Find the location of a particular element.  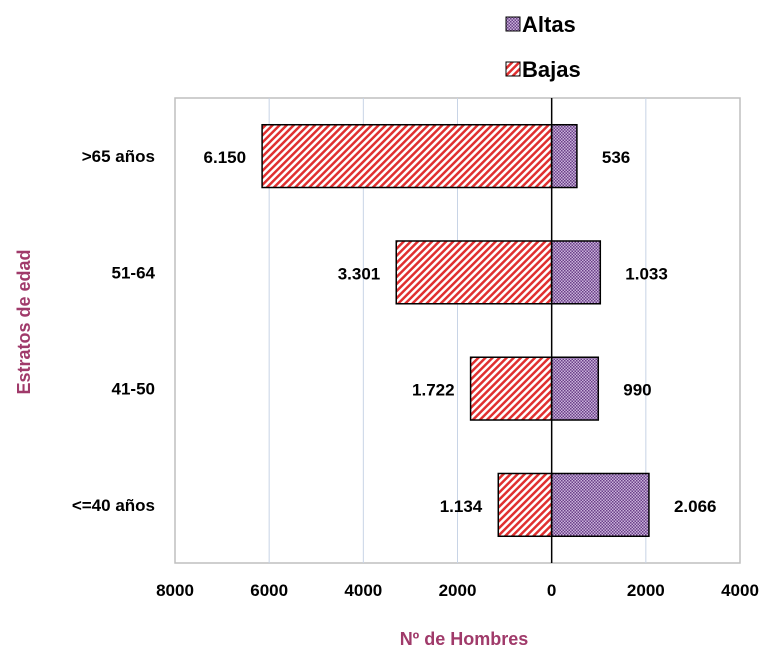

legend-label-altas: Altas is located at coordinates (549, 24).